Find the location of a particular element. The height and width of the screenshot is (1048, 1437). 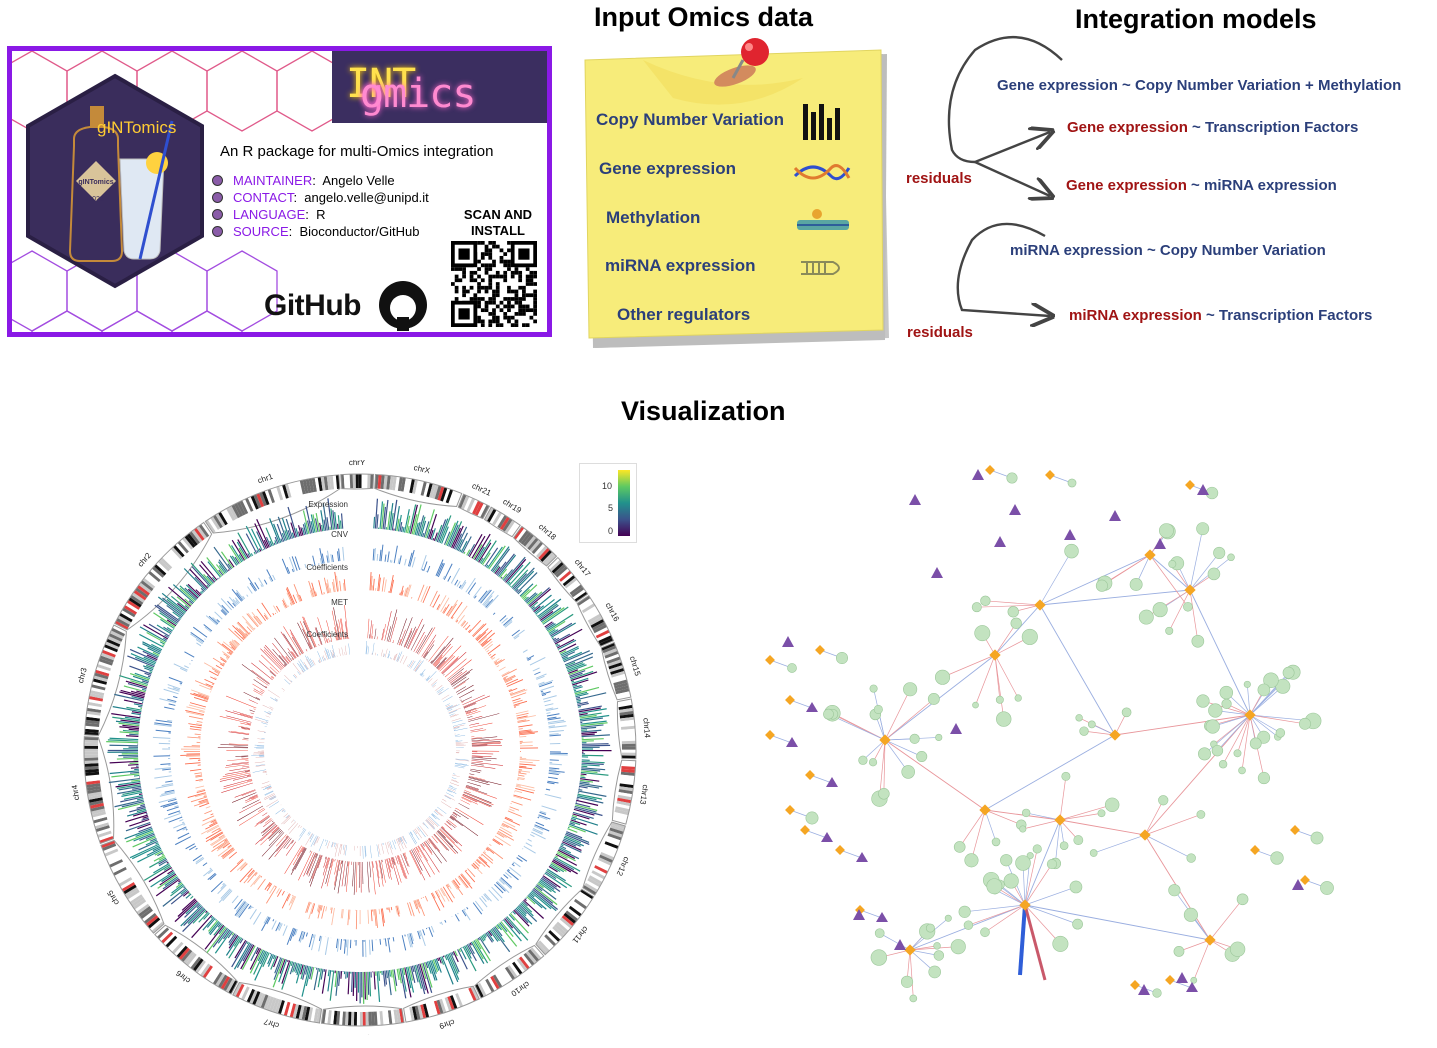

github-octocat-icon is located at coordinates (403, 305).